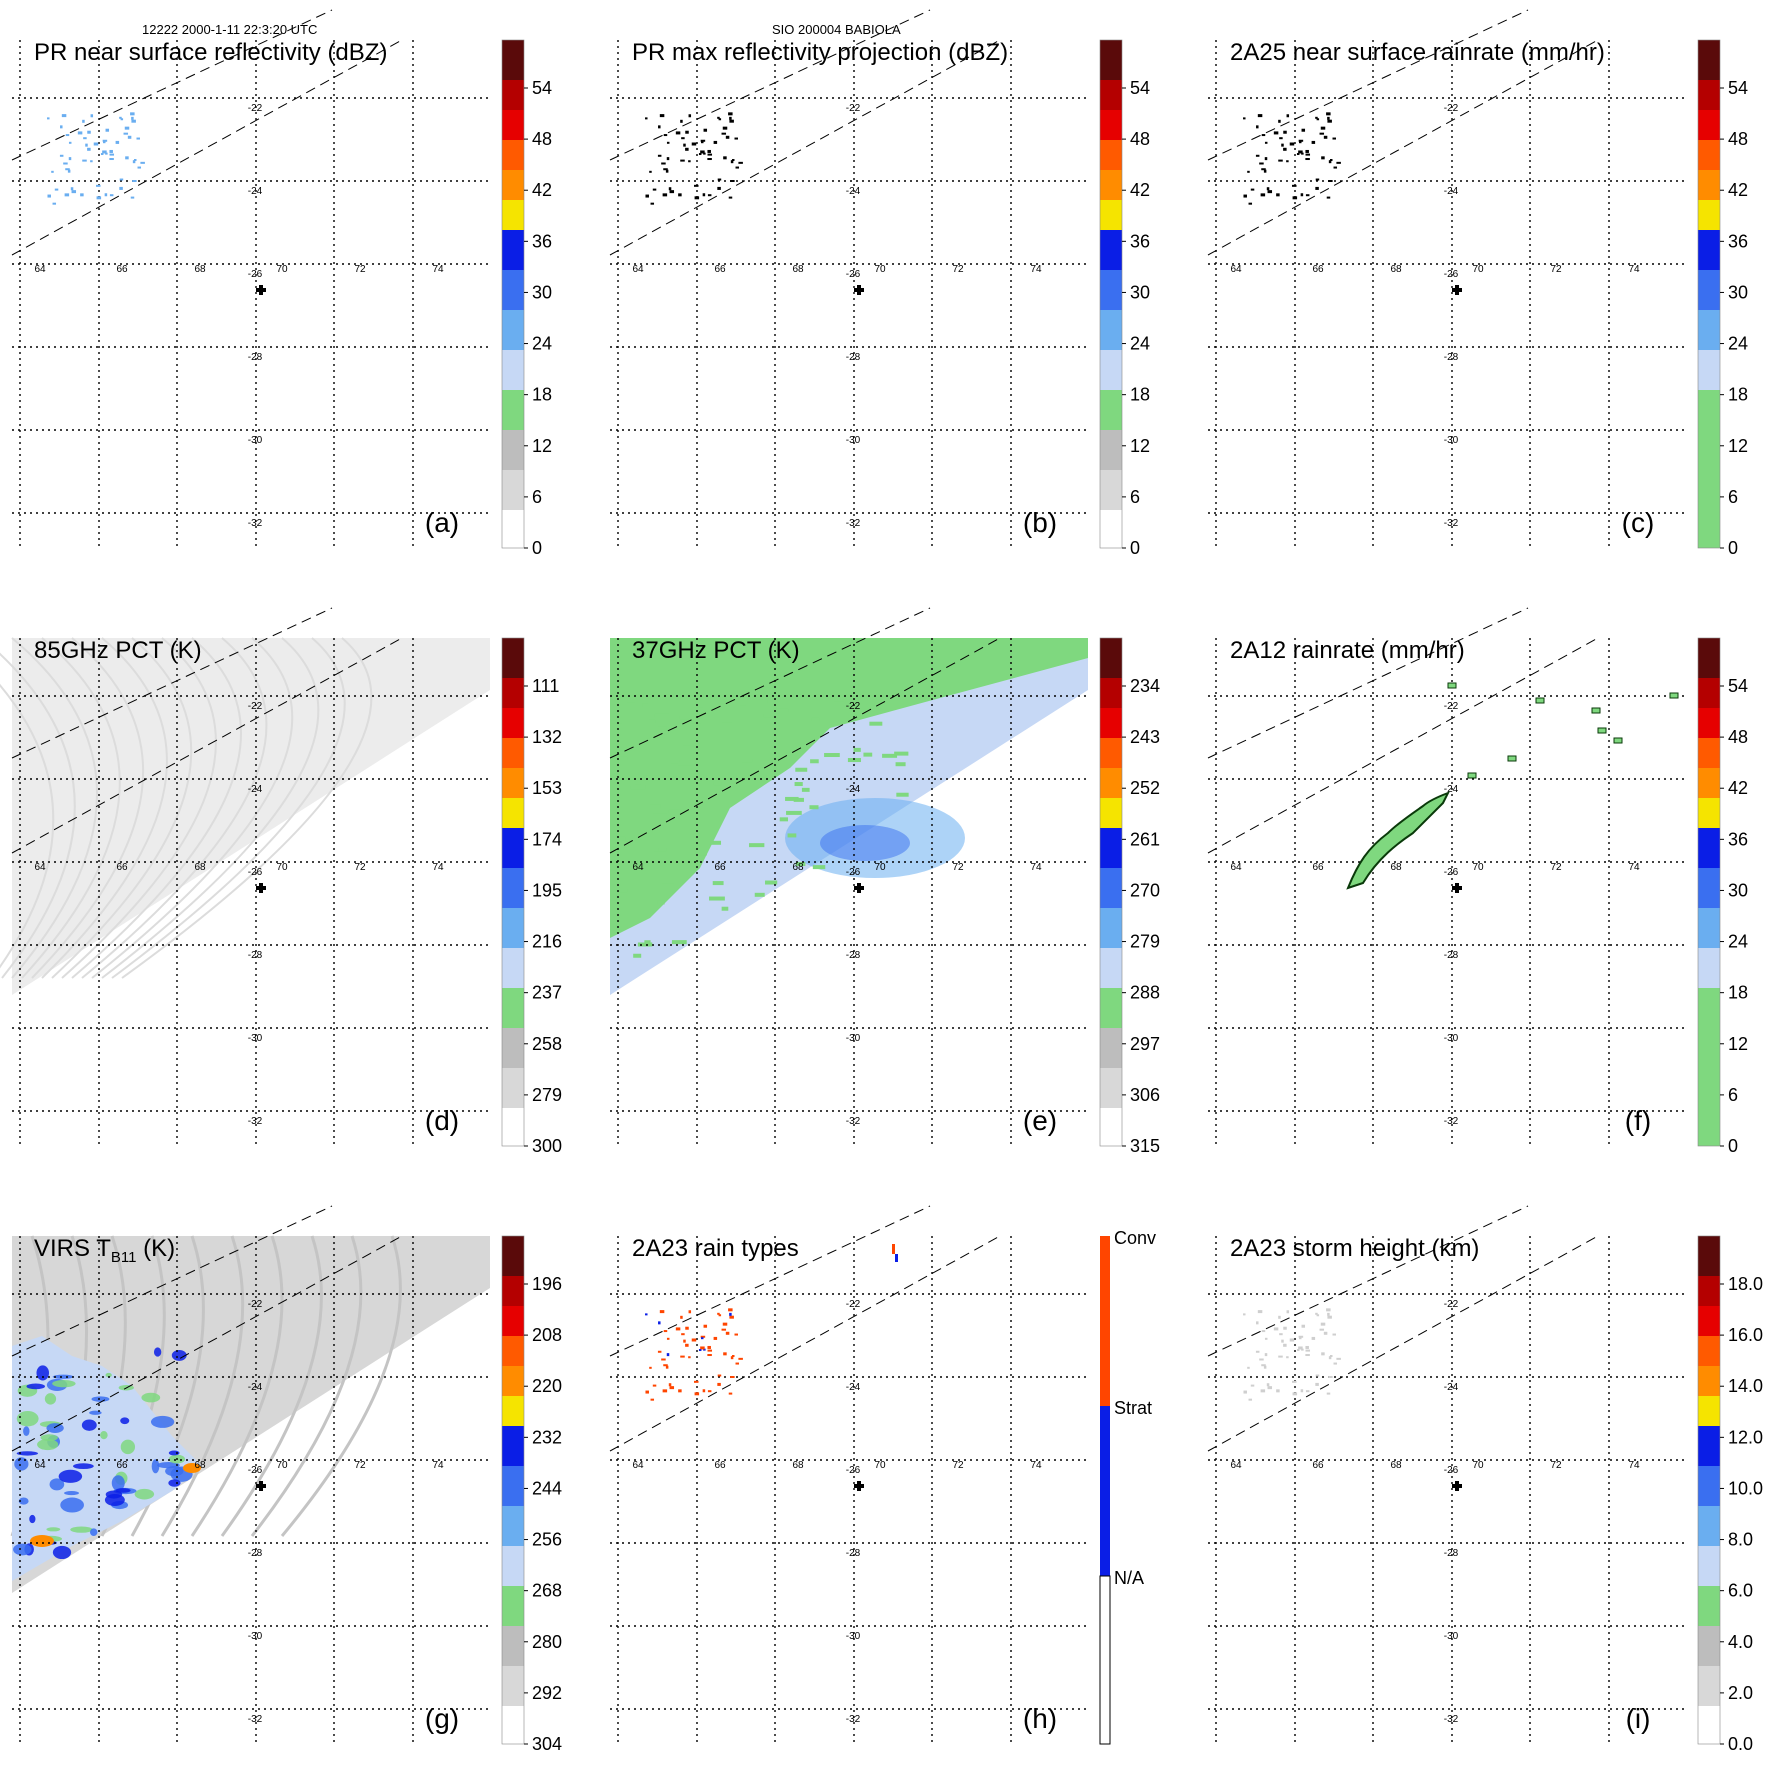 This screenshot has width=1771, height=1771. Describe the element at coordinates (547, 1335) in the screenshot. I see `colorbar-tick-label: 208` at that location.